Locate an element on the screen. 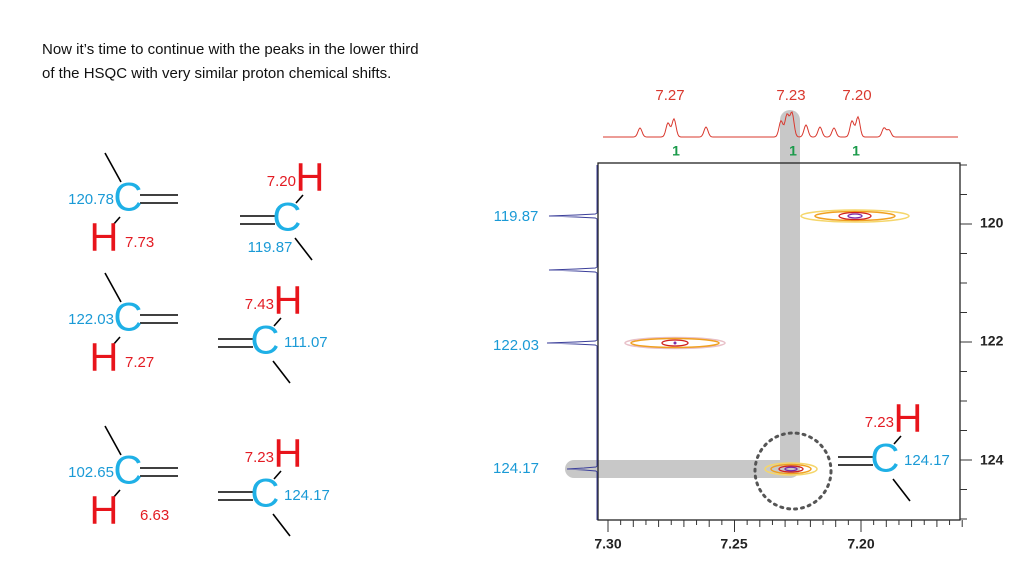 The image size is (1024, 576). carbon-shift: 111.07 is located at coordinates (306, 342).